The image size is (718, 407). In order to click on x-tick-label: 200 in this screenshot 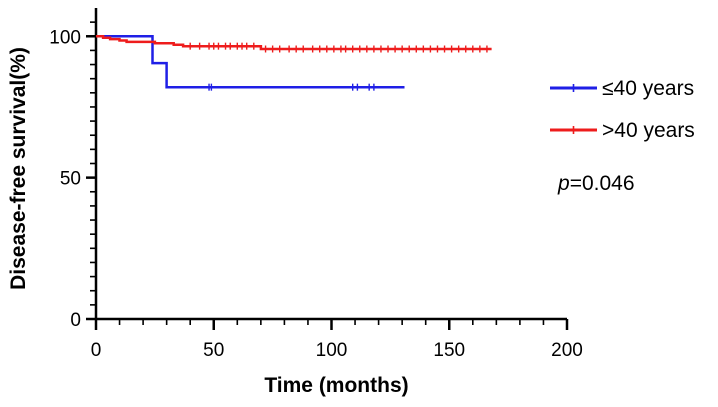, I will do `click(567, 350)`.